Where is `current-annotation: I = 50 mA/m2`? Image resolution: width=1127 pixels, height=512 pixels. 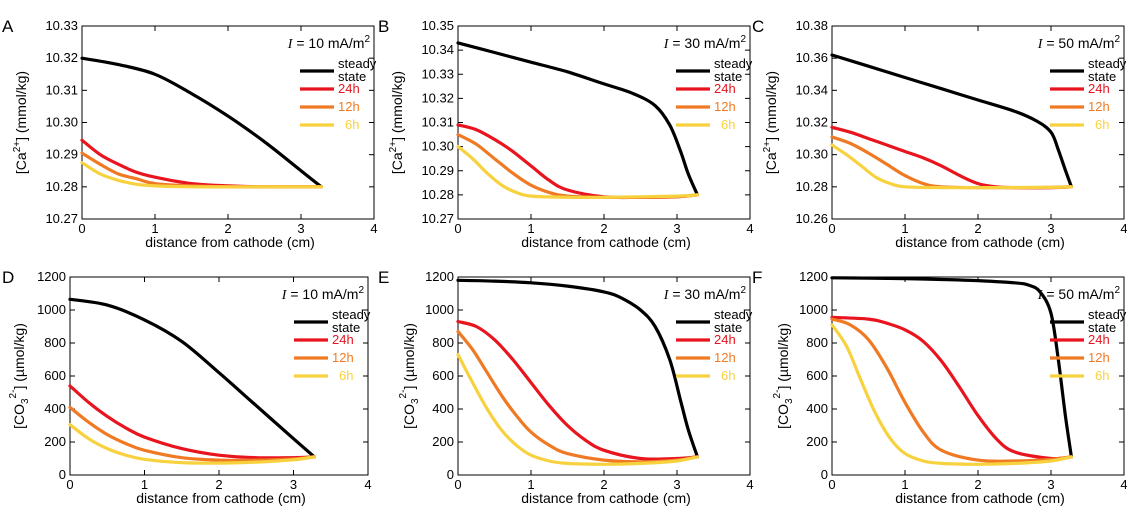 current-annotation: I = 50 mA/m2 is located at coordinates (1079, 294).